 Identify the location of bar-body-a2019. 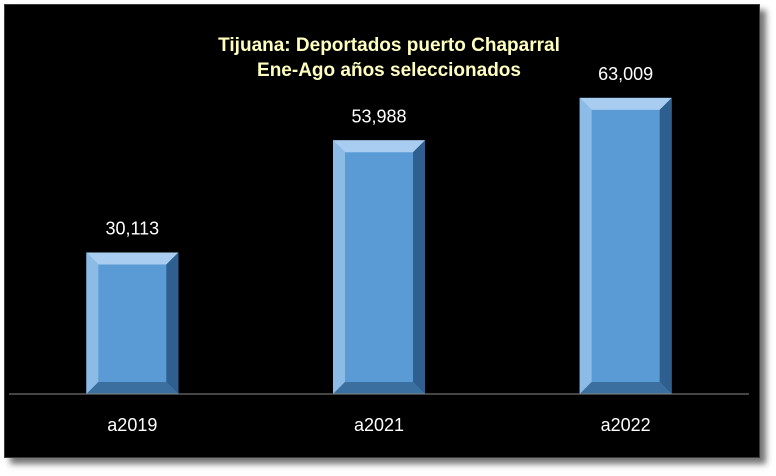
(132, 323).